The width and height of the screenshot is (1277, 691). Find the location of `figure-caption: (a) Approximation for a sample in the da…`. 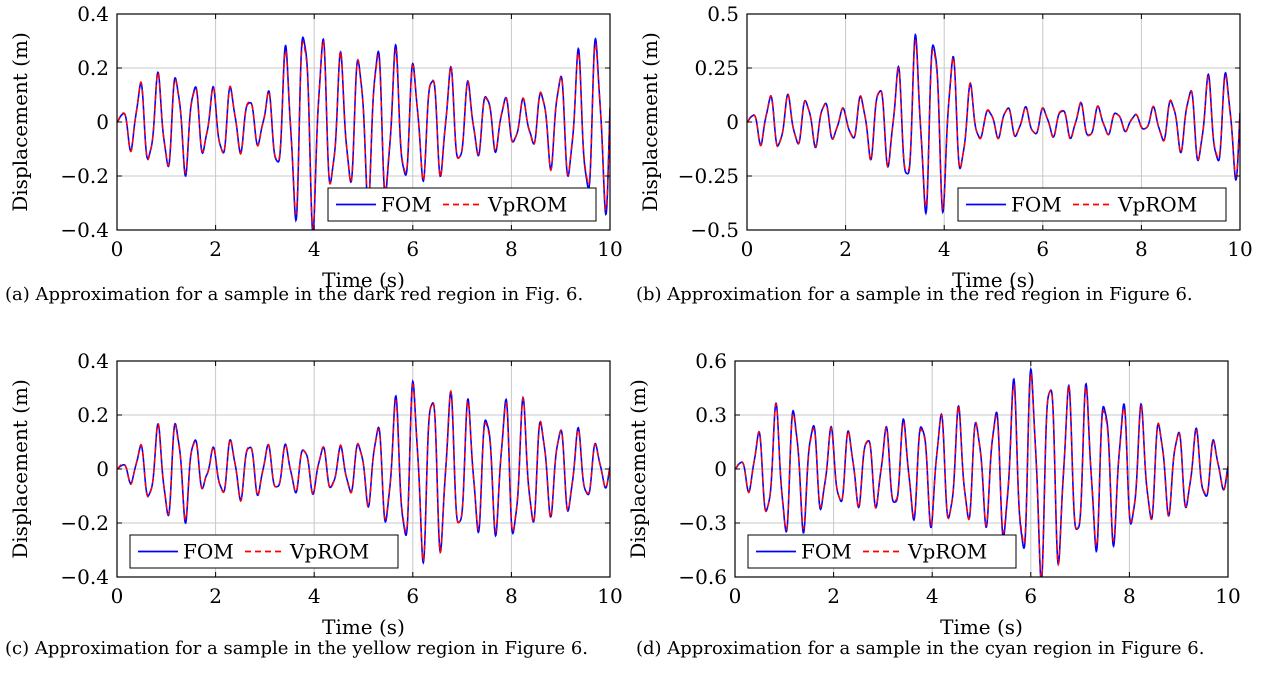

figure-caption: (a) Approximation for a sample in the da… is located at coordinates (294, 294).